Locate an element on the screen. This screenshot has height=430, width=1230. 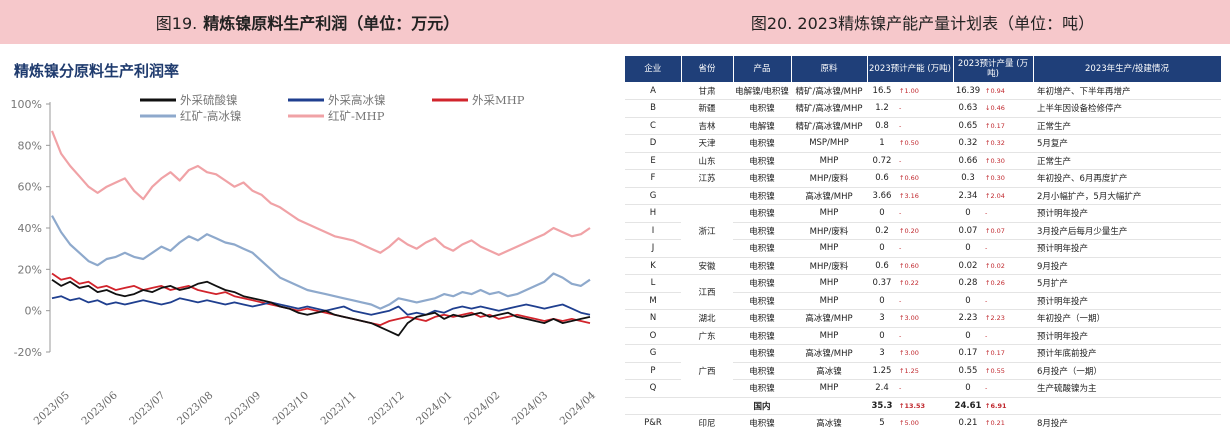
capacity-cell: 0.37 is located at coordinates (882, 283).